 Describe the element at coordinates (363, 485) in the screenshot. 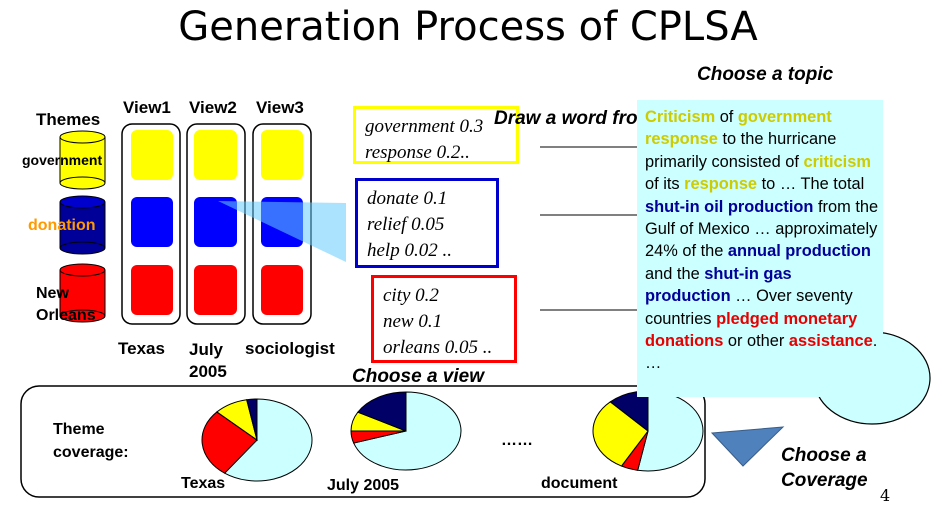

I see `coverage-label-july: July 2005` at that location.